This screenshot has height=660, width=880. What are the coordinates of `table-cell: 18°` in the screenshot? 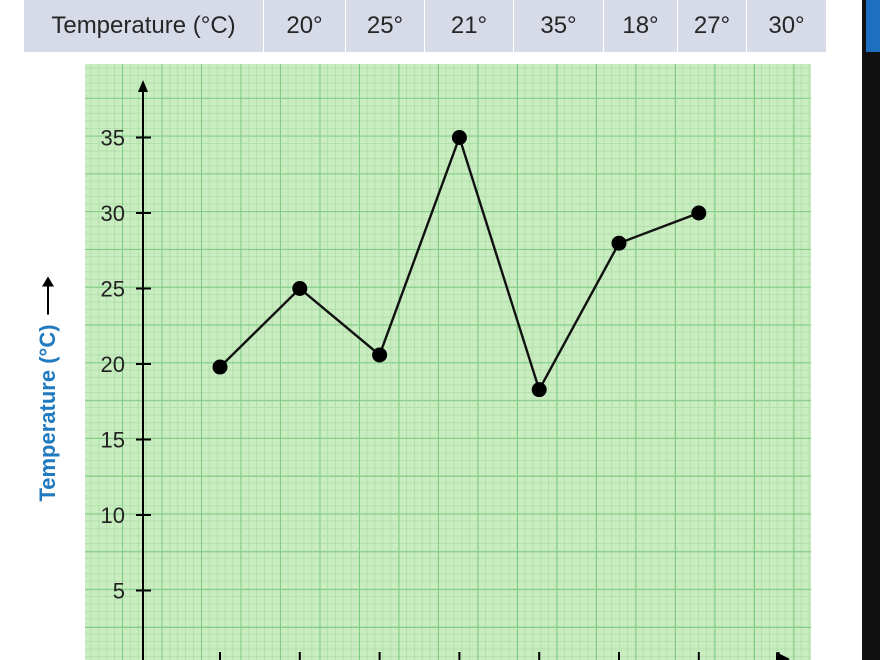 It's located at (641, 26).